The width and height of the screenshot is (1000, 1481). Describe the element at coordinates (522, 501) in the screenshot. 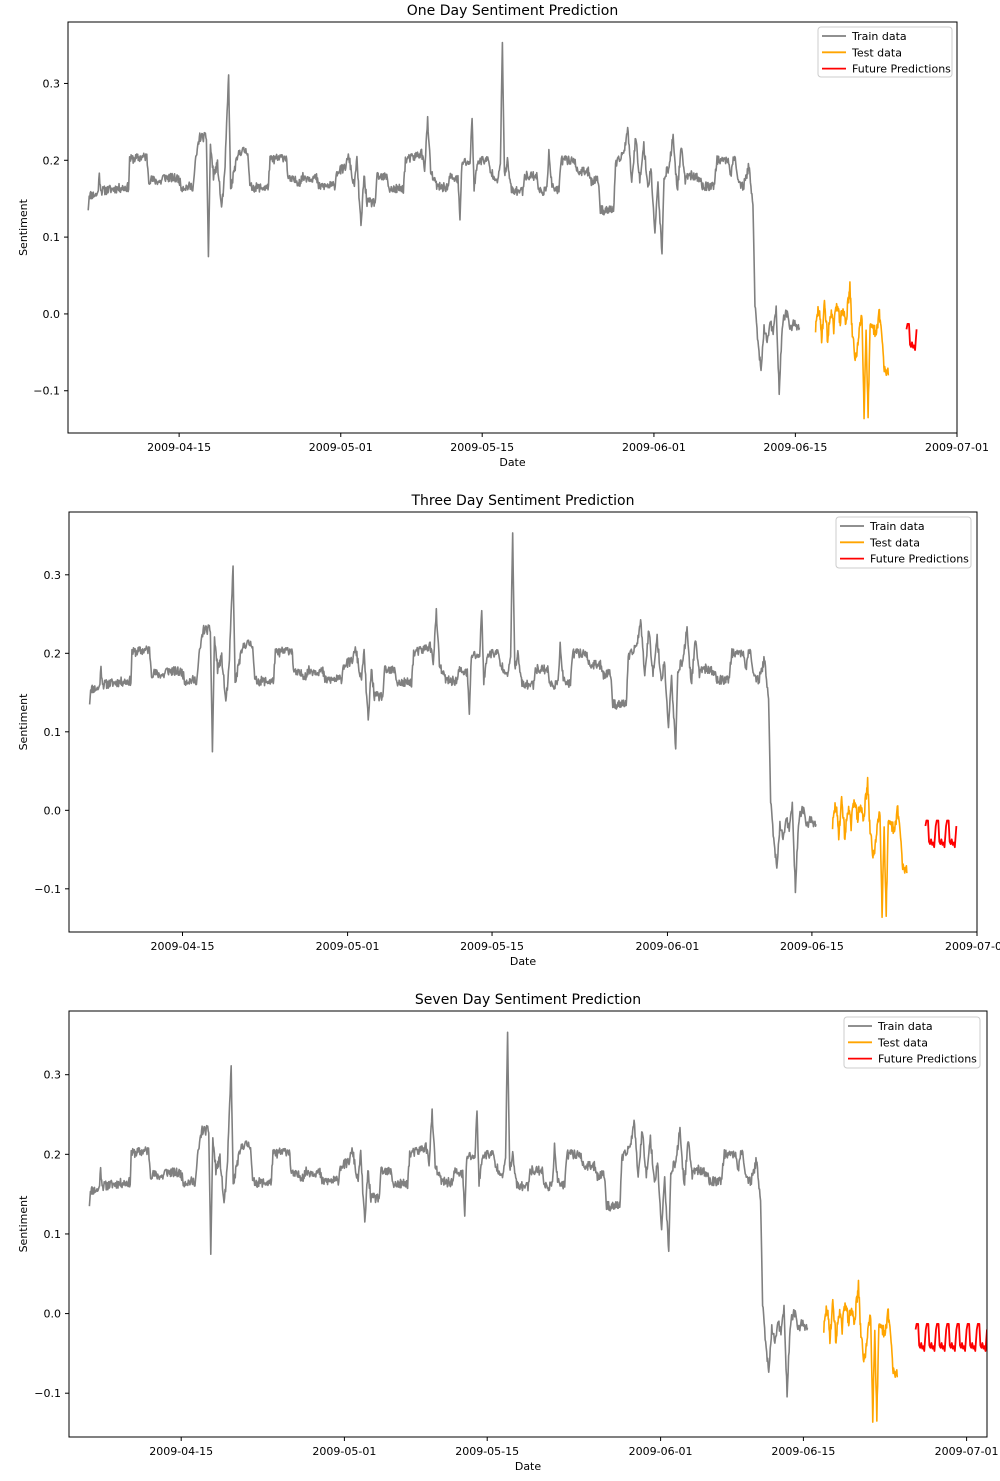

I see `chart-title: Three Day Sentiment Prediction` at that location.